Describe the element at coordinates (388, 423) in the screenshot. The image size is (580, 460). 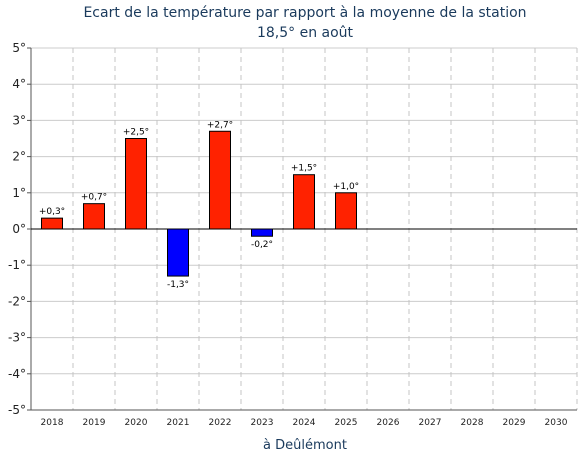
I see `x-tick-label: 2026` at that location.